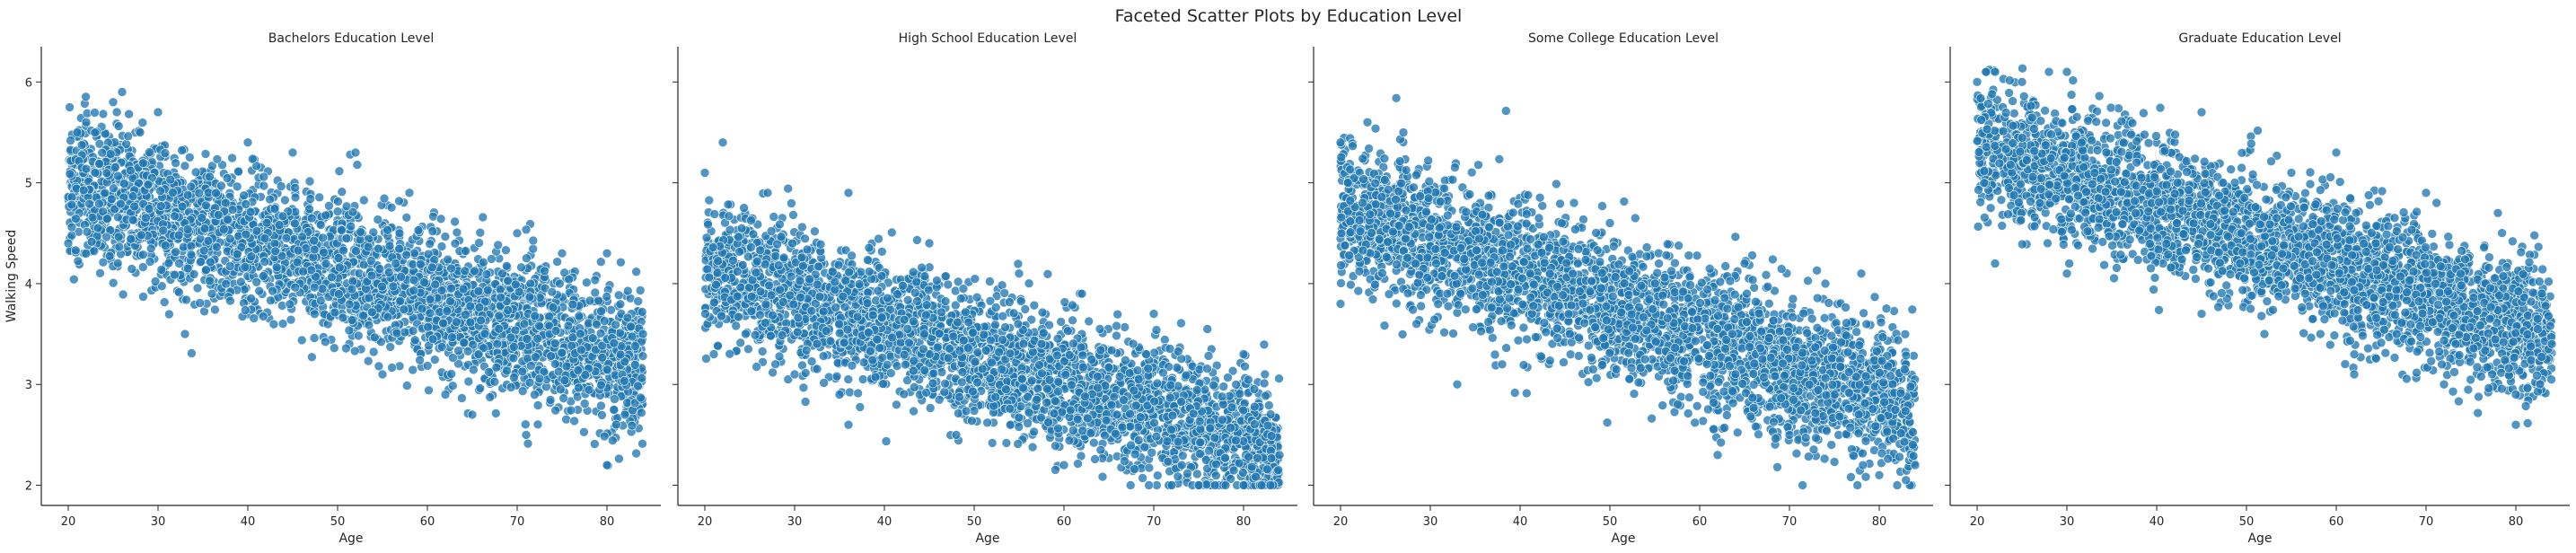  I want to click on y-tick-label: 5, so click(28, 184).